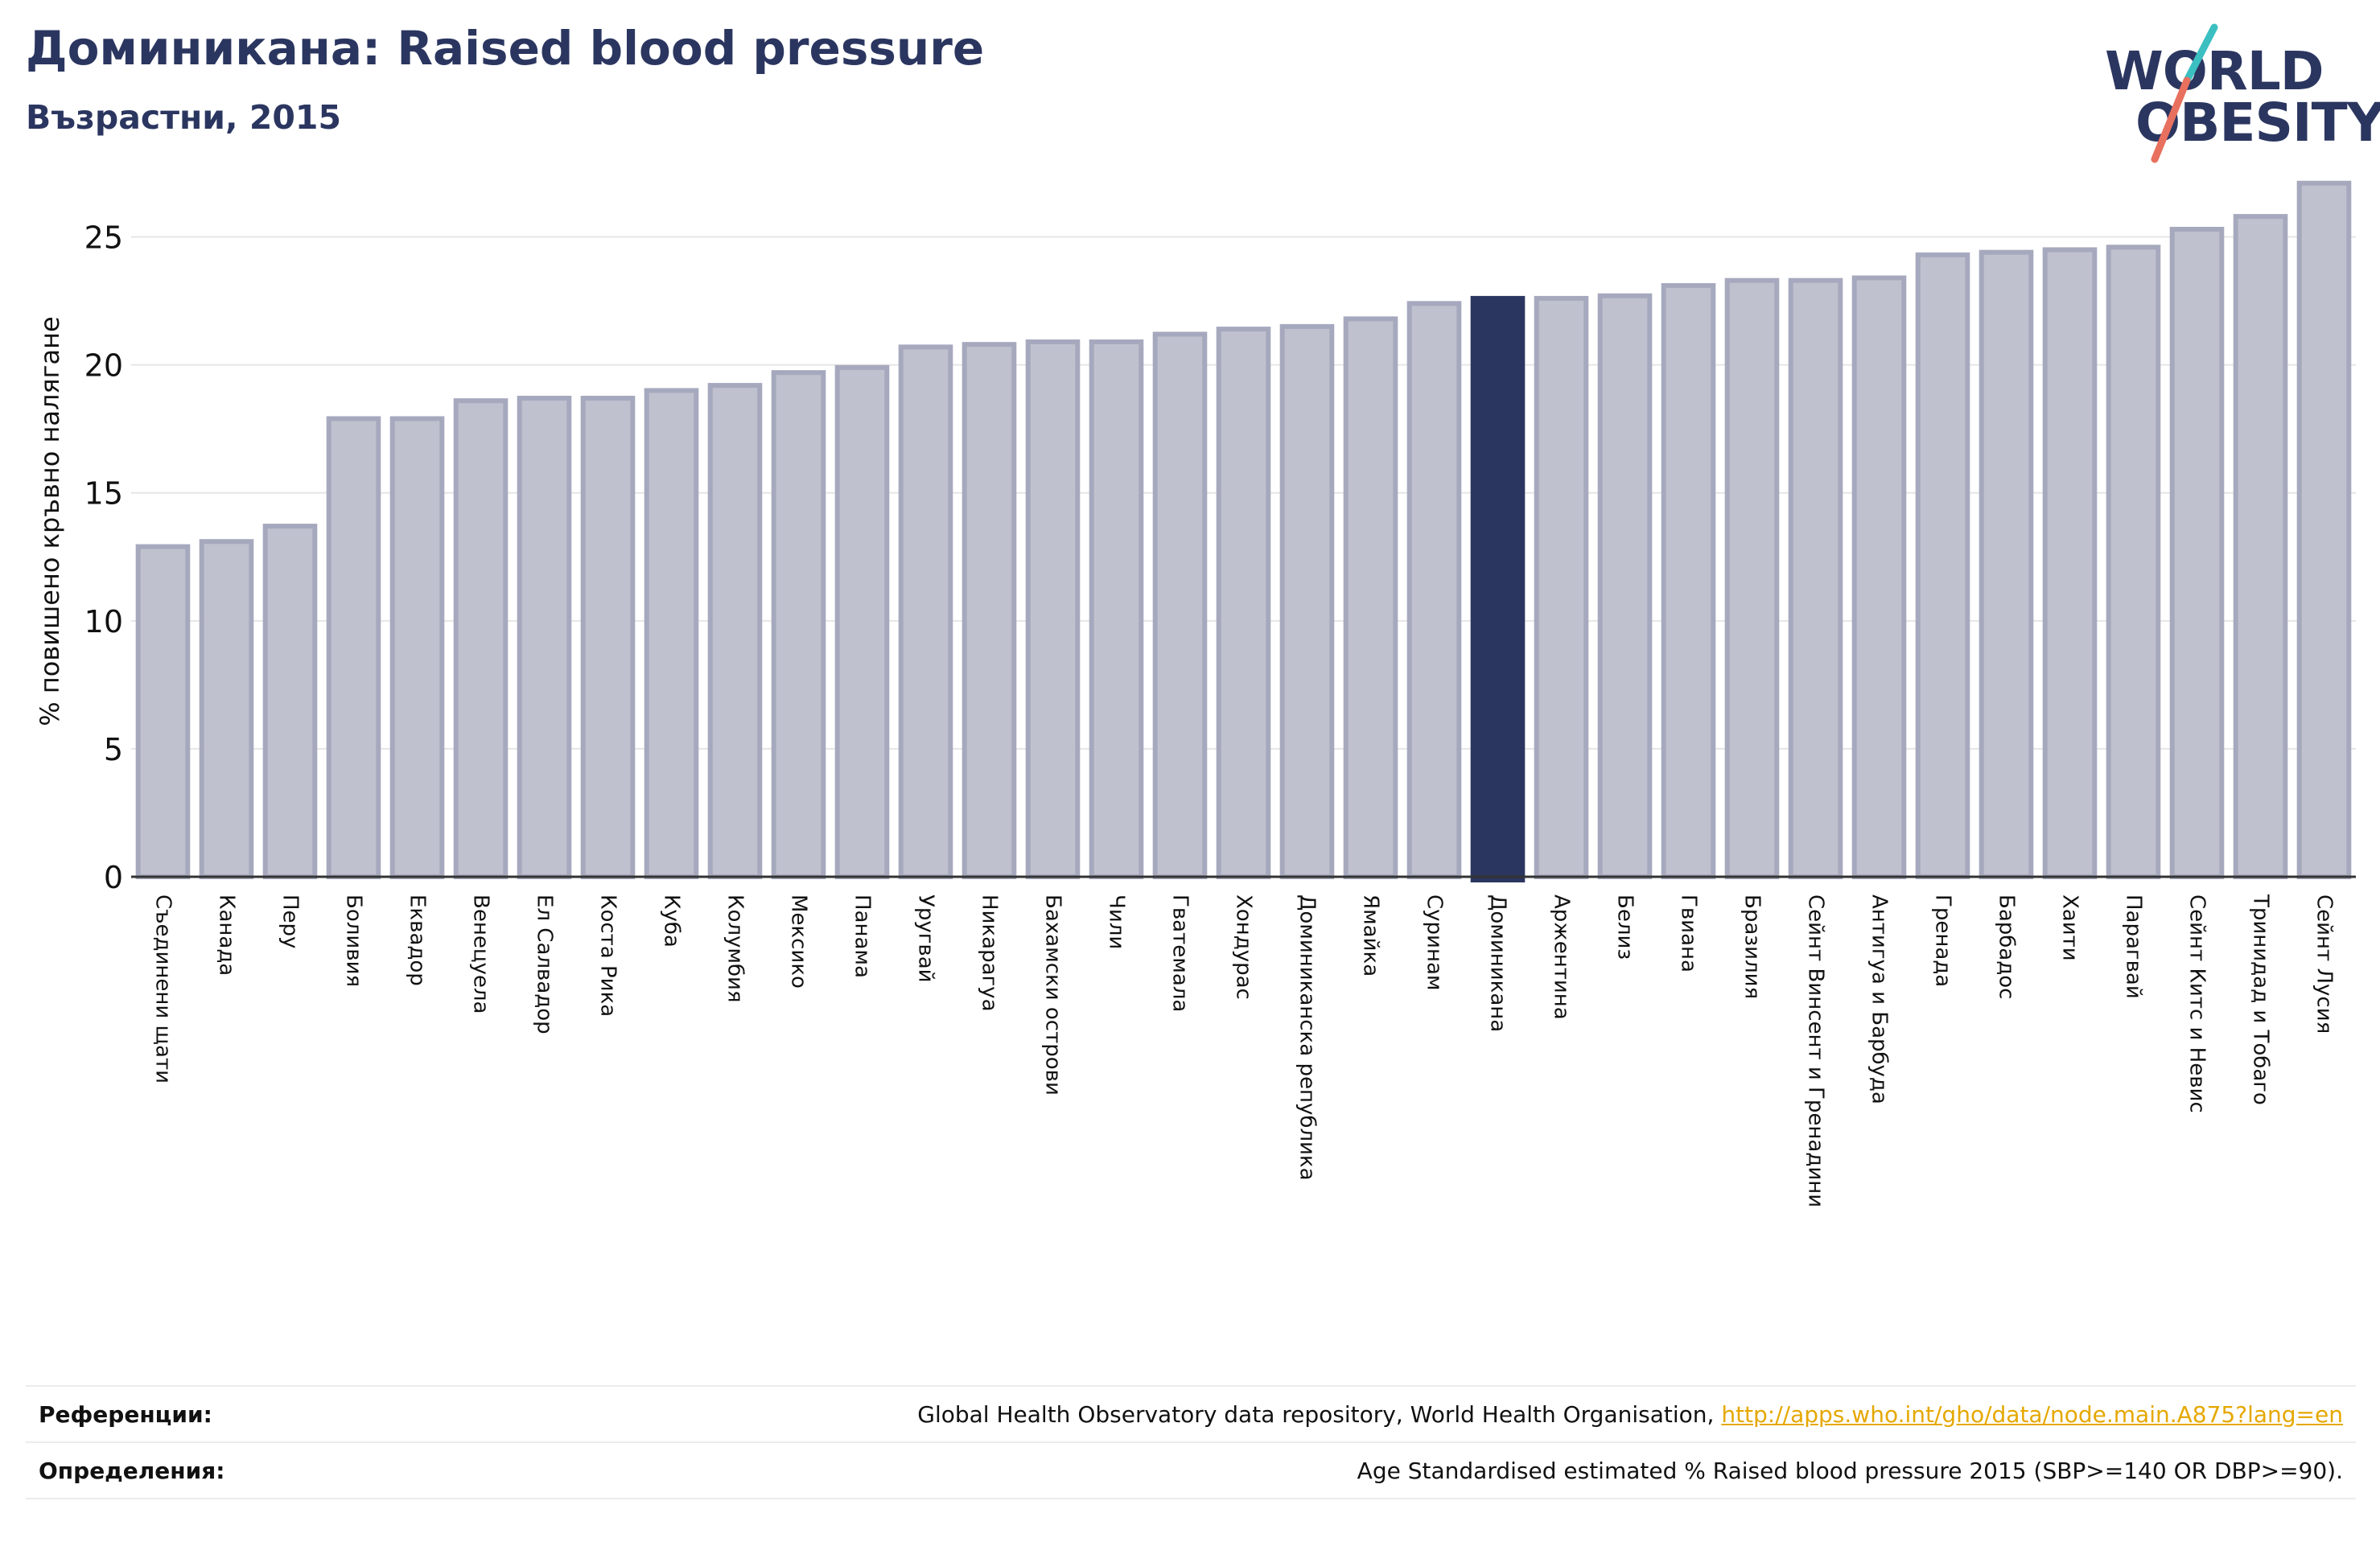  I want to click on x-tick-label: Хондурас, so click(1244, 947).